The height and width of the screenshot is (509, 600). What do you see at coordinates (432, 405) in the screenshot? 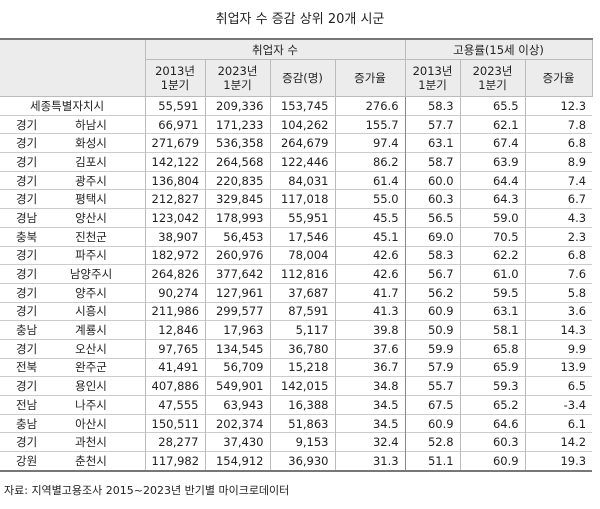
I see `value-cell: 67.5` at bounding box center [432, 405].